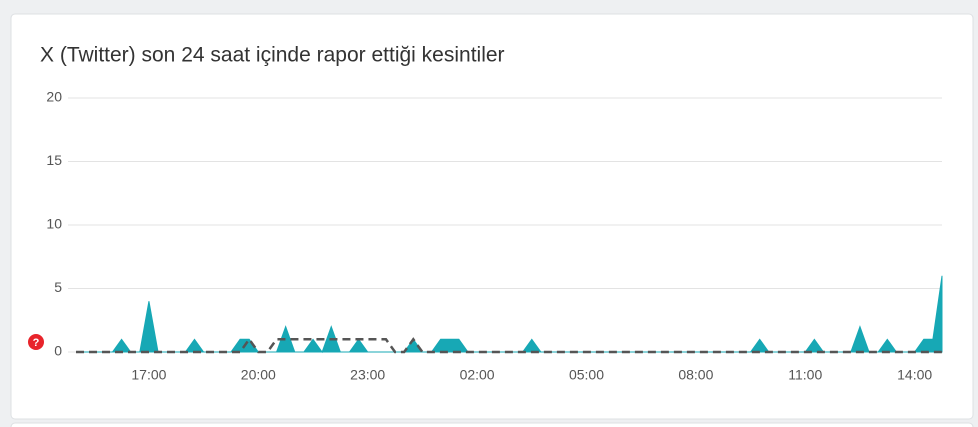 The image size is (978, 427). Describe the element at coordinates (914, 375) in the screenshot. I see `x-tick-label: 14:00` at that location.